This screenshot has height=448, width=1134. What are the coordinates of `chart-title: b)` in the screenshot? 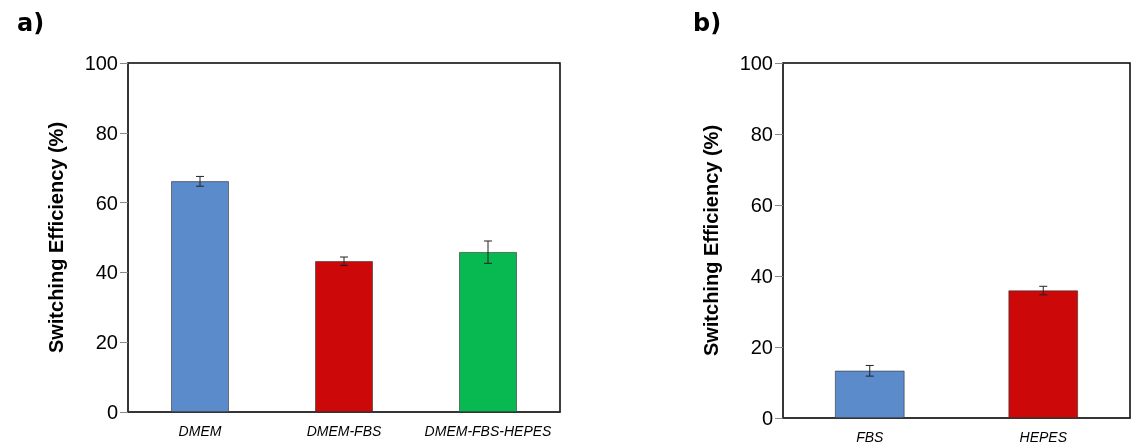 It's located at (707, 23).